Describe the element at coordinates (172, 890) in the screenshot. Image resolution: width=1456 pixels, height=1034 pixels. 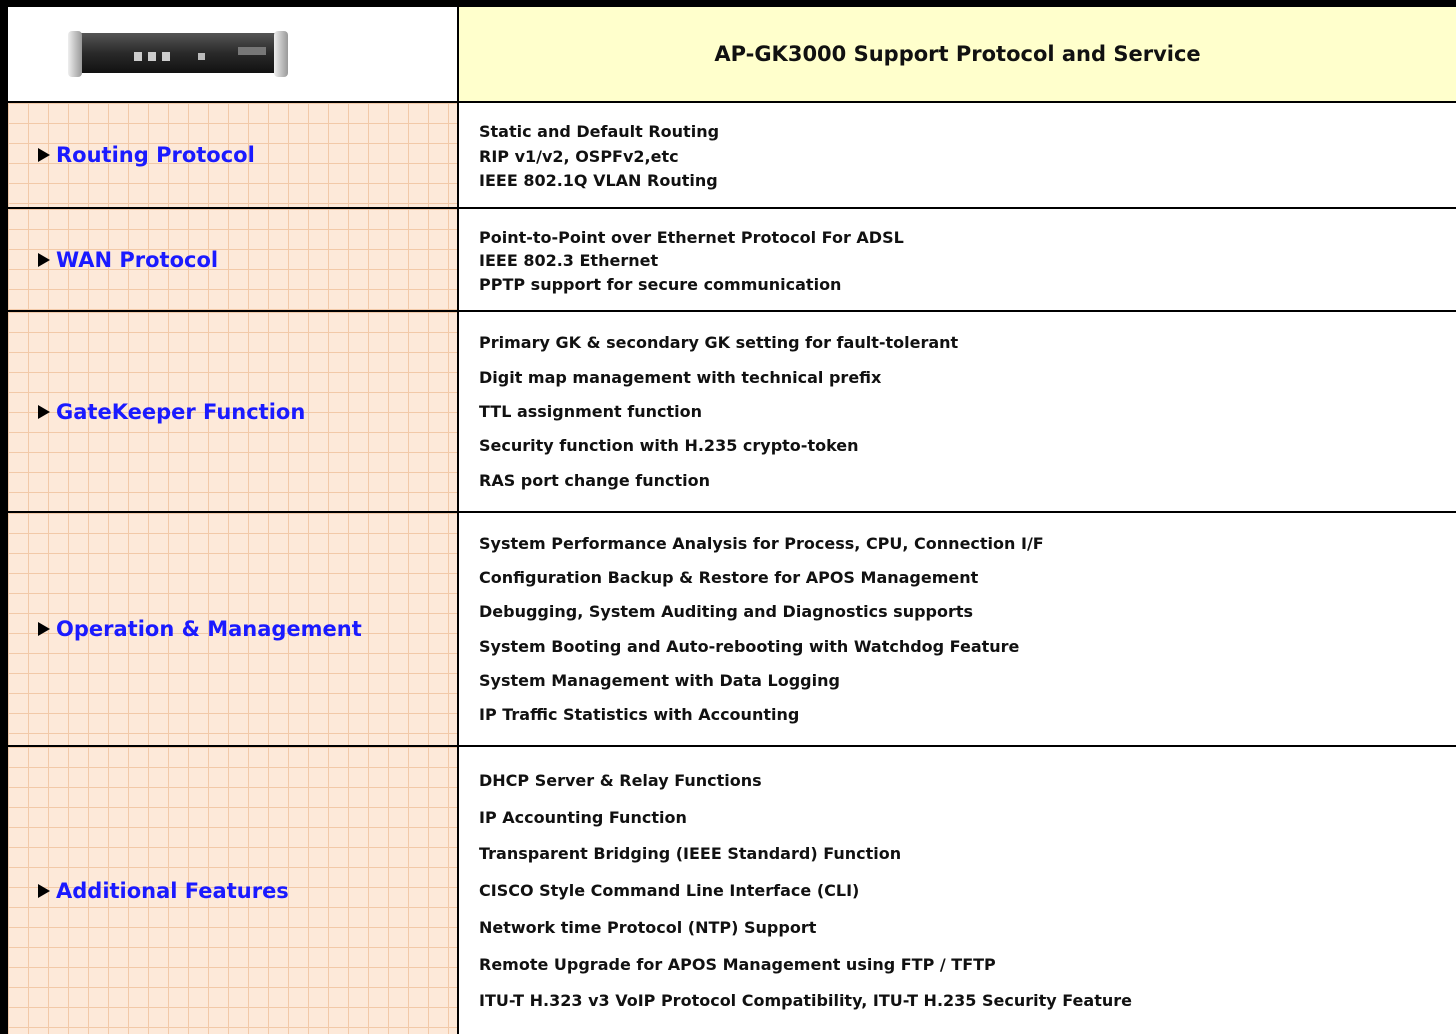
I see `section-label: Additional Features` at that location.